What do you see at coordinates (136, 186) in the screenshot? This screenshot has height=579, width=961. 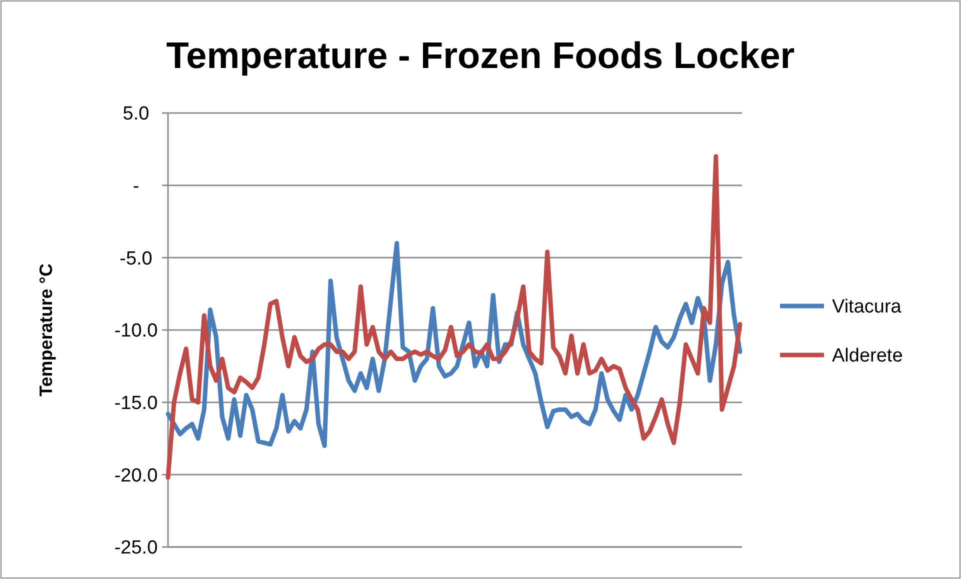 I see `y-tick-label: -` at bounding box center [136, 186].